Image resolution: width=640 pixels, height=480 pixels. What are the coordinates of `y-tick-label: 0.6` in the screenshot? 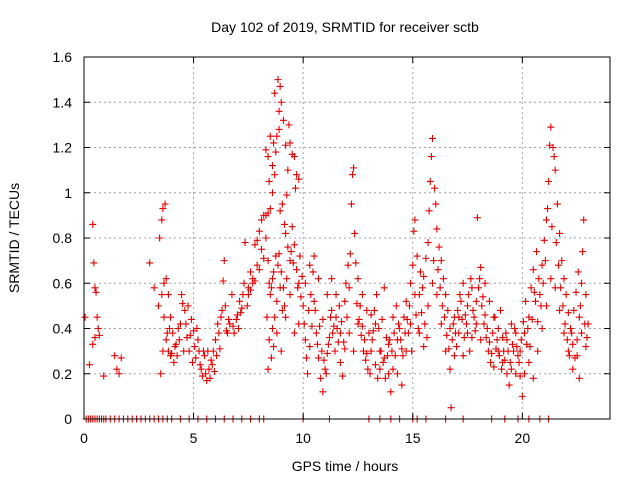 It's located at (63, 283).